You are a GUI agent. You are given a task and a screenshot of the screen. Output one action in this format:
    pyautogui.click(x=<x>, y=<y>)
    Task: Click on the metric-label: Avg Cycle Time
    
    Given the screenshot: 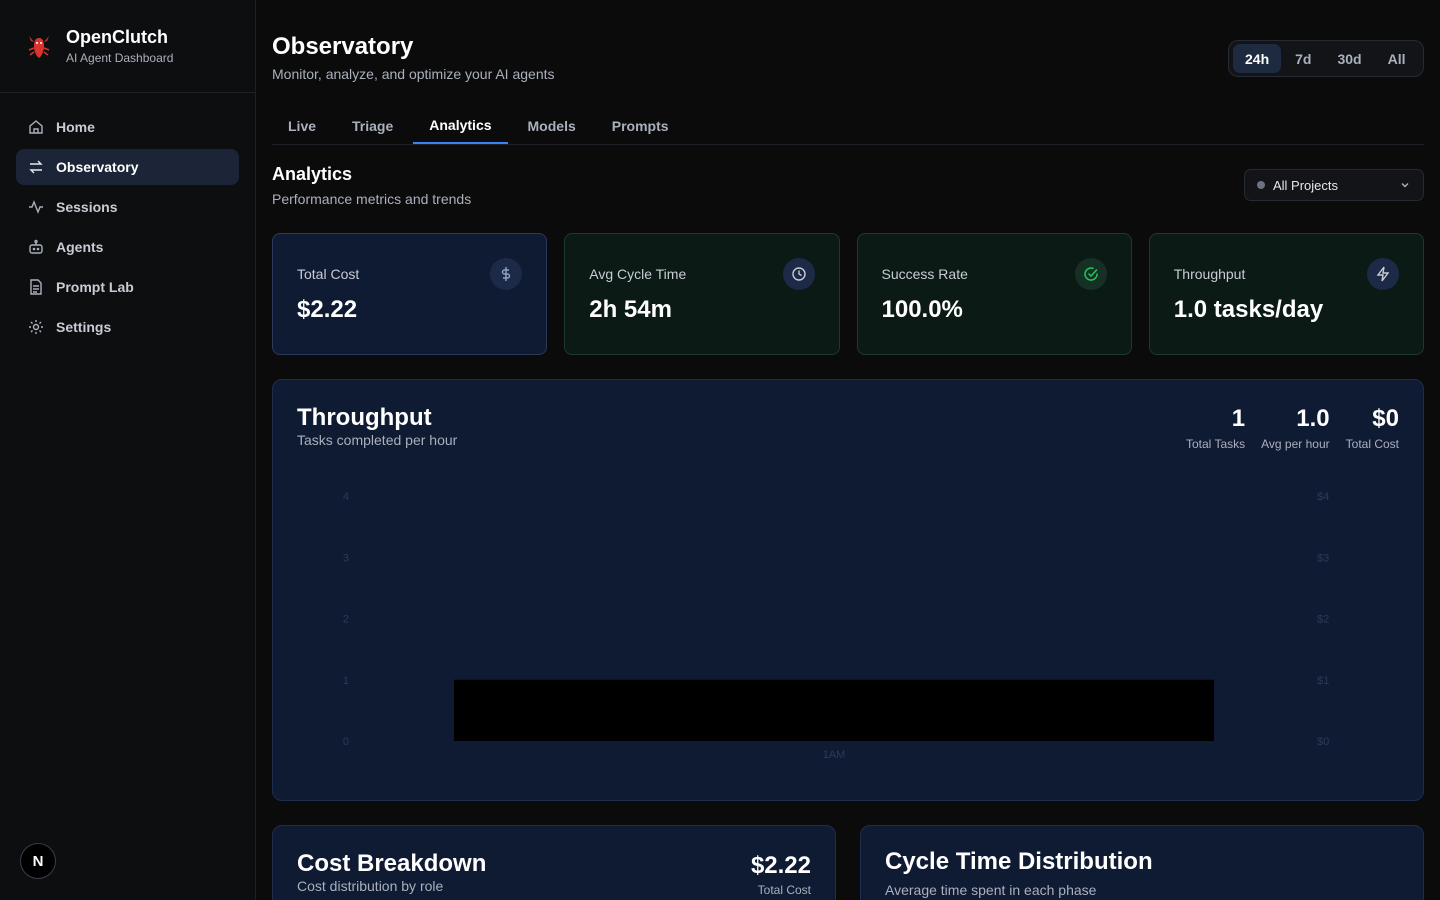 What is the action you would take?
    pyautogui.click(x=638, y=274)
    